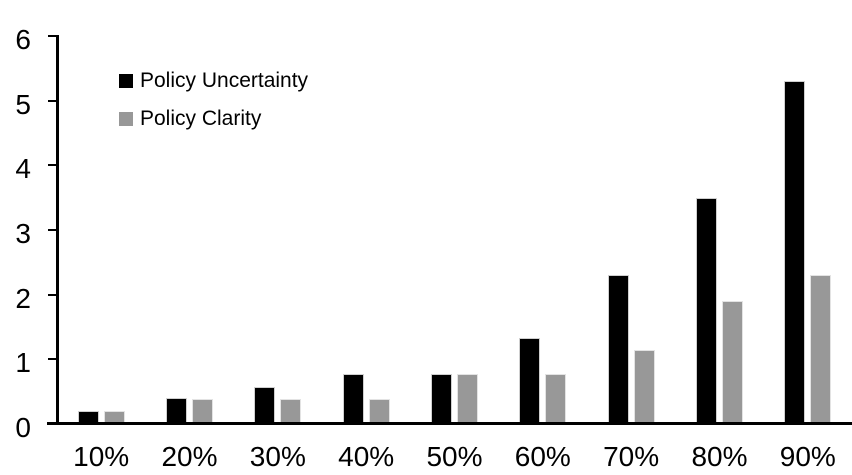  I want to click on x-label-50pct: 50%, so click(454, 456).